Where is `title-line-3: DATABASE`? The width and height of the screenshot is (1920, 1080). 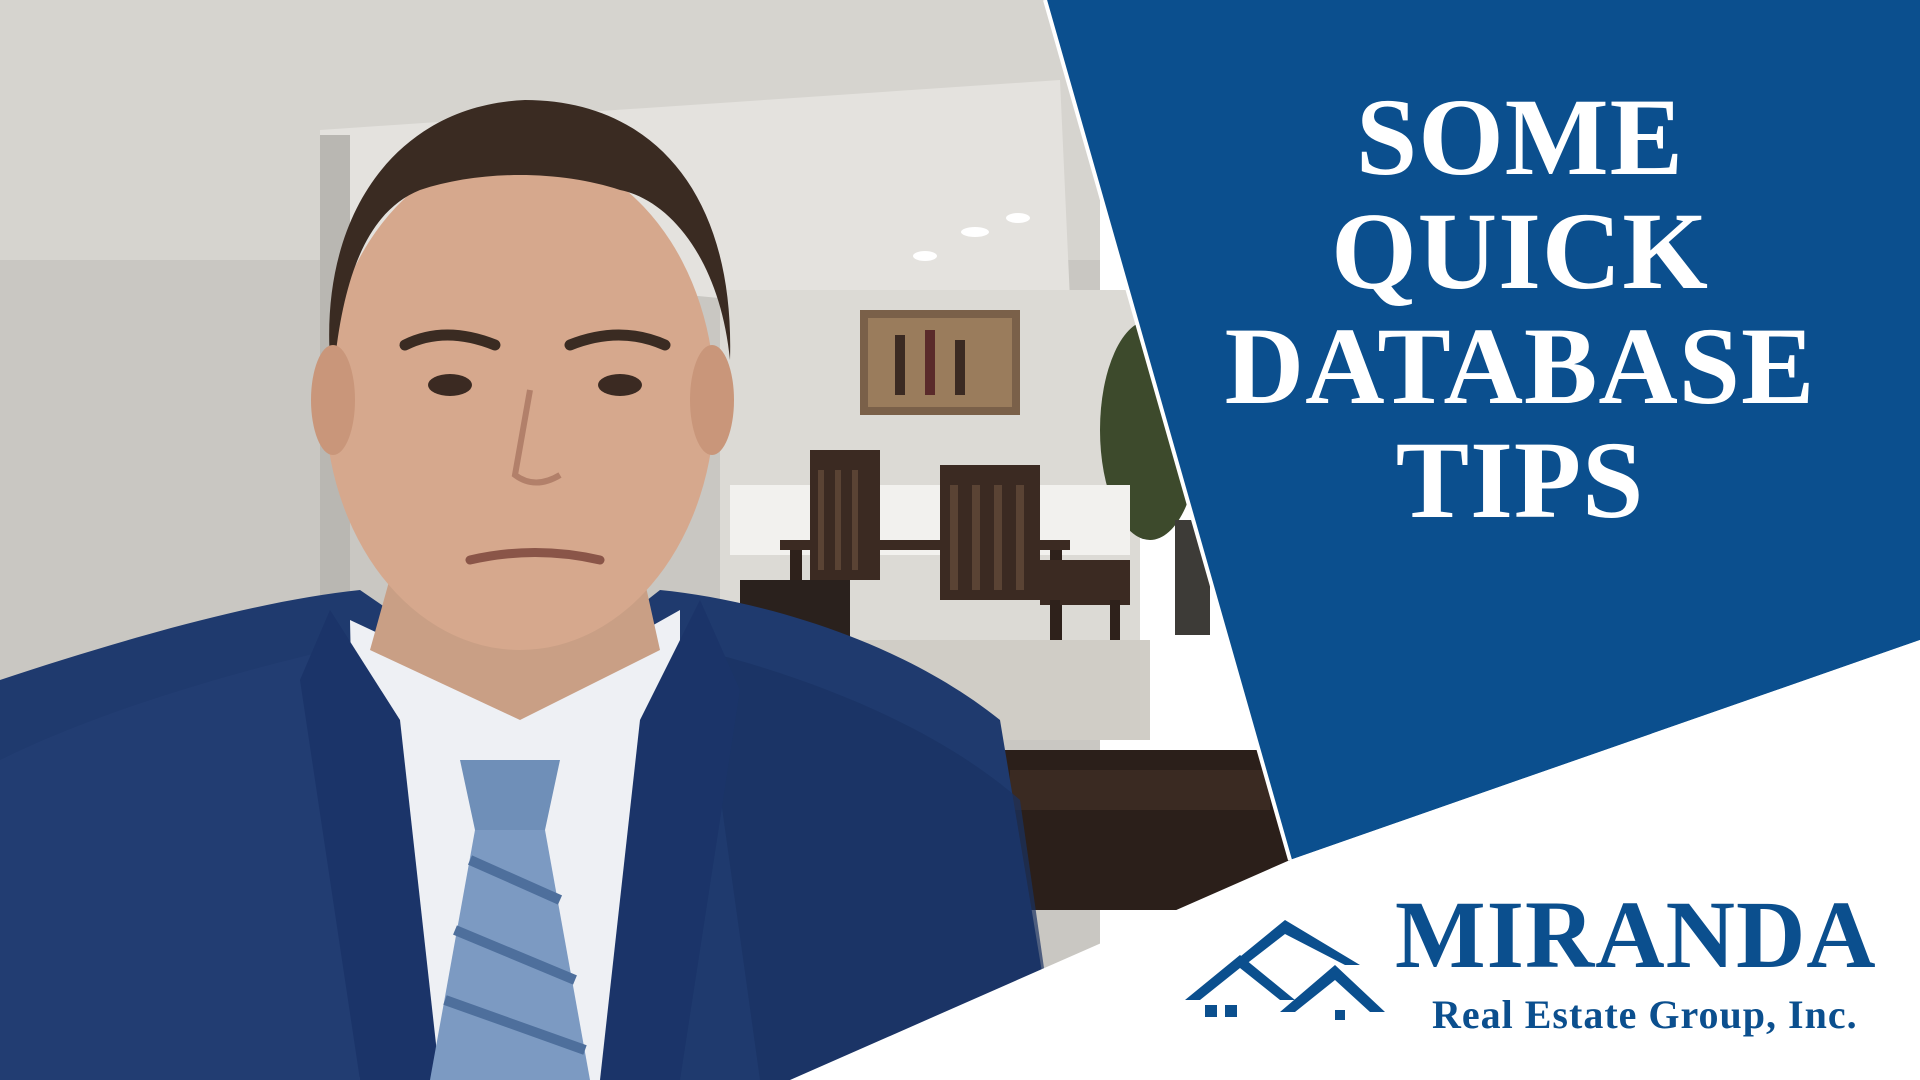 title-line-3: DATABASE is located at coordinates (1520, 365).